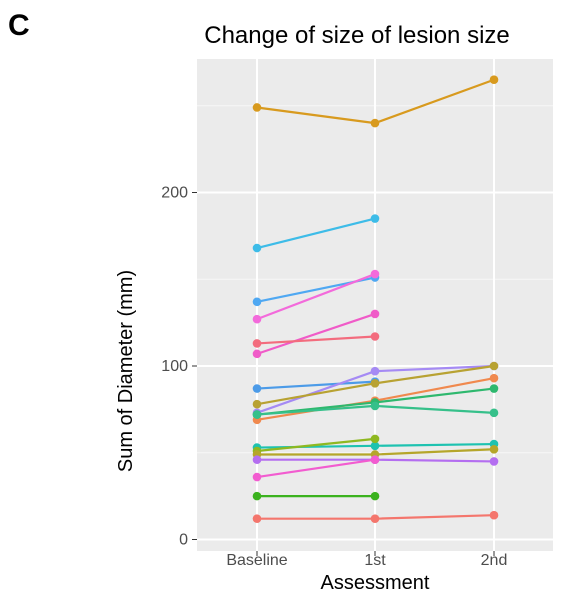 This screenshot has height=595, width=566. What do you see at coordinates (126, 371) in the screenshot?
I see `y-axis-title: Sum of Diameter (mm)` at bounding box center [126, 371].